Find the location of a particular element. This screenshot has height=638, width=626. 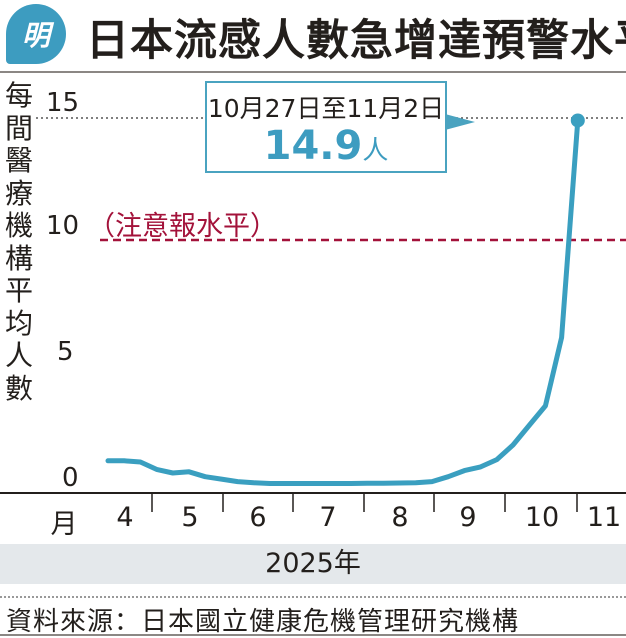

header-divider is located at coordinates (313, 72).